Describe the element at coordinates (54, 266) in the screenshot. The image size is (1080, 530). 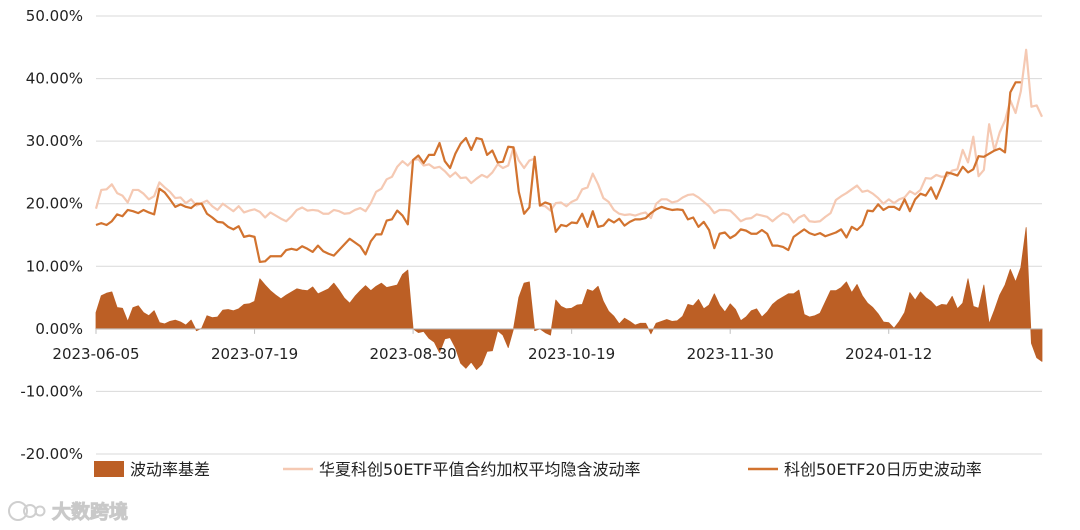
I see `y-tick-label: 10.00%` at that location.